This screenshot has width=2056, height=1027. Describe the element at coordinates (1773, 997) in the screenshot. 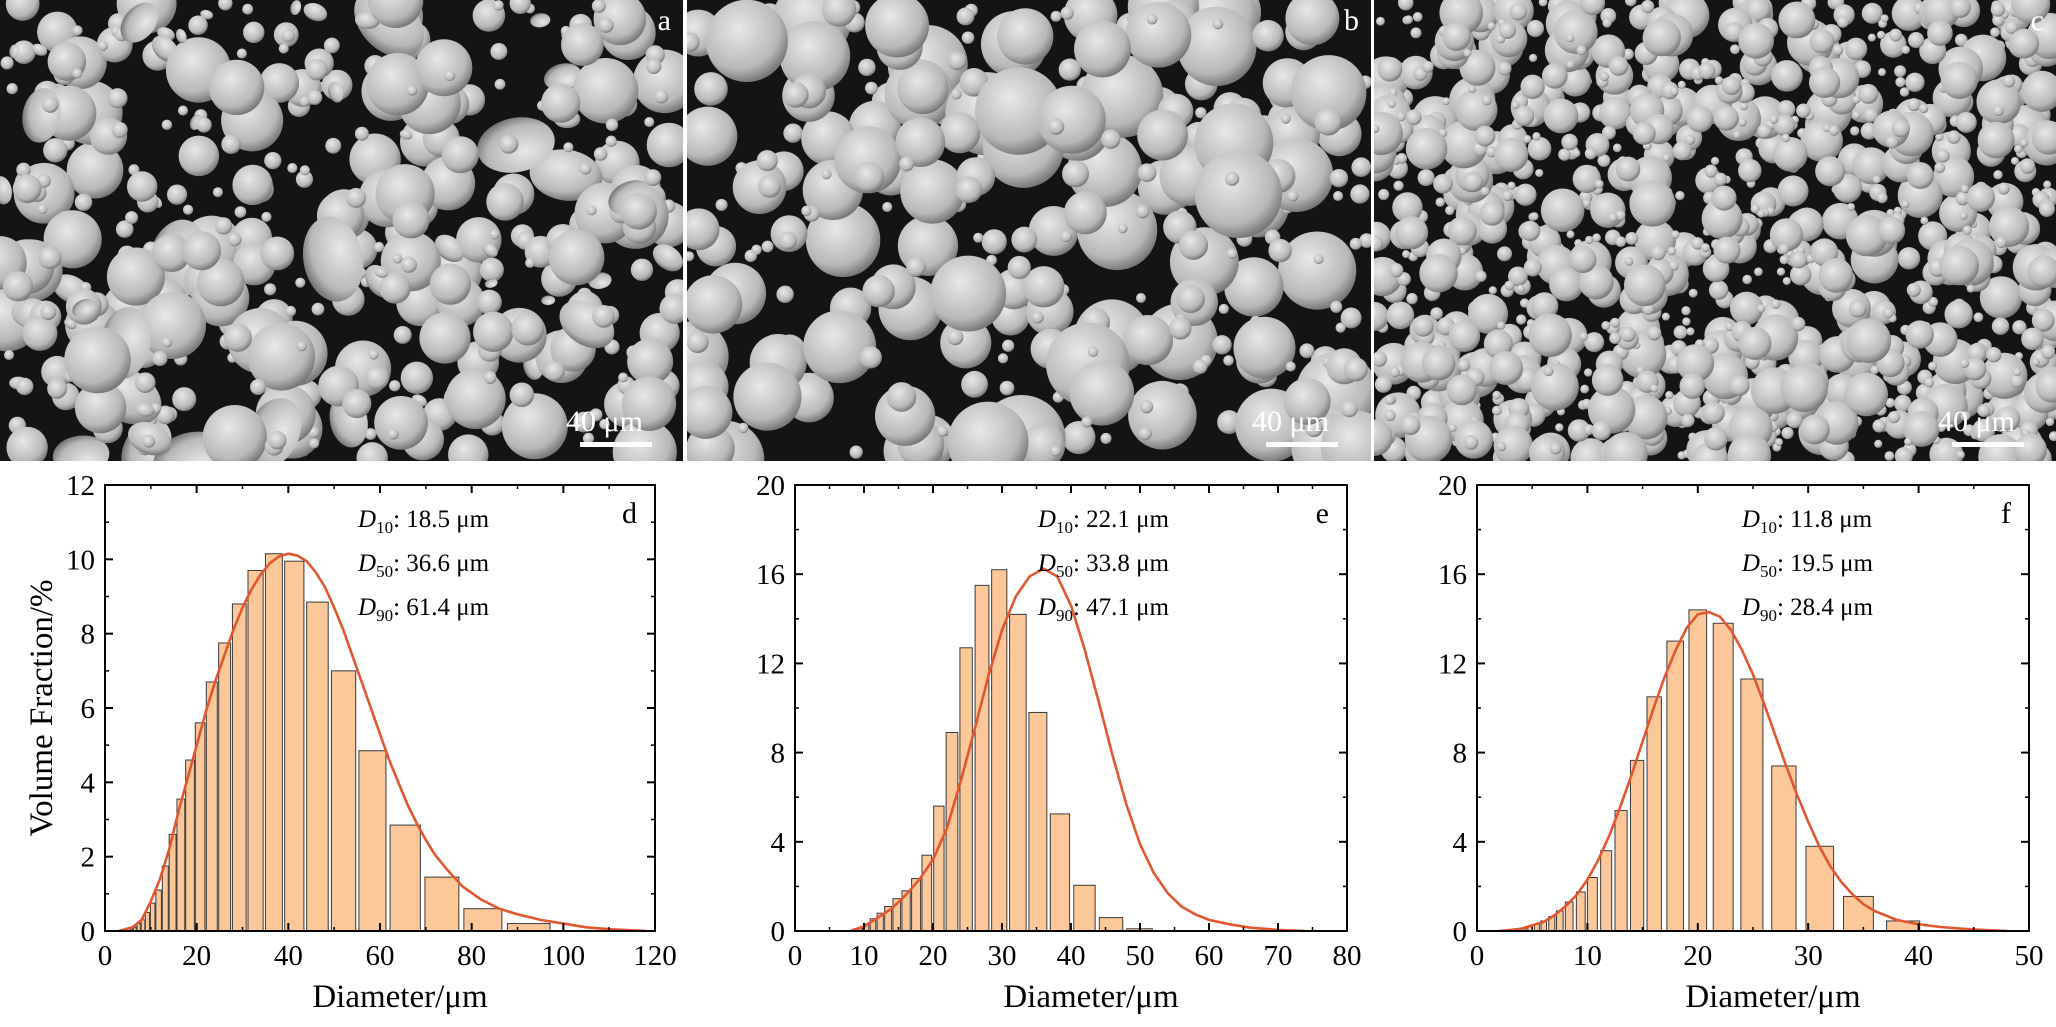

I see `x-axis-label: Diameter/μm` at that location.